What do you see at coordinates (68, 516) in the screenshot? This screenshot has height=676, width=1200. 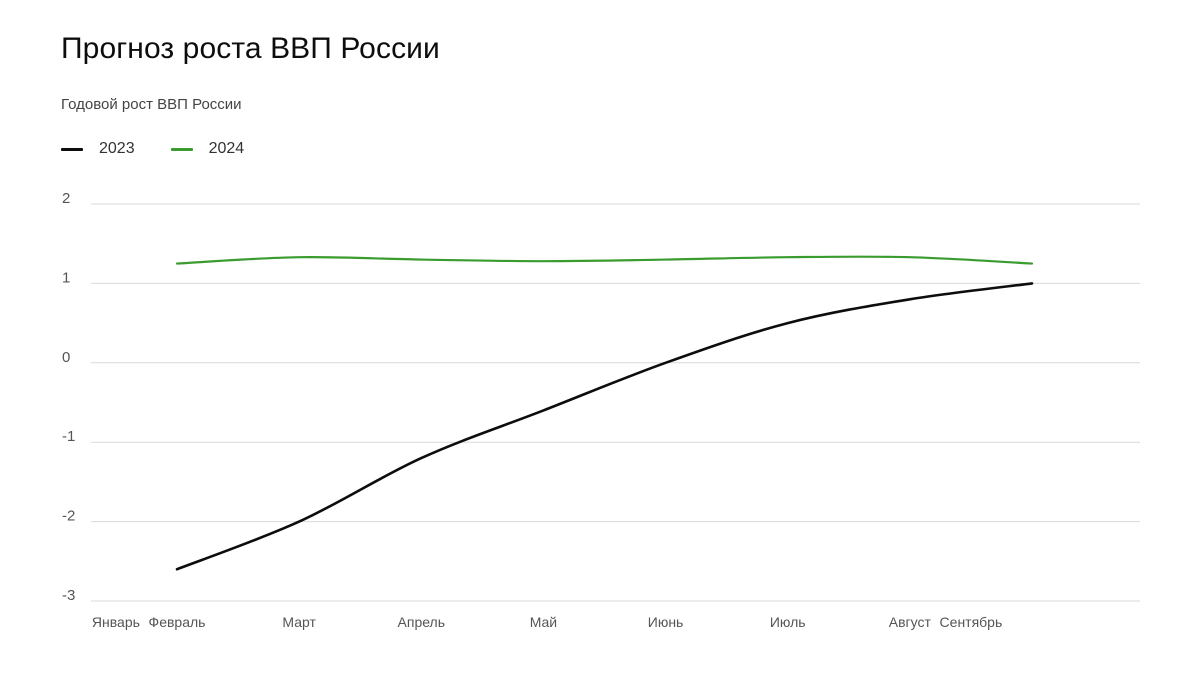 I see `y-tick-label: -2` at bounding box center [68, 516].